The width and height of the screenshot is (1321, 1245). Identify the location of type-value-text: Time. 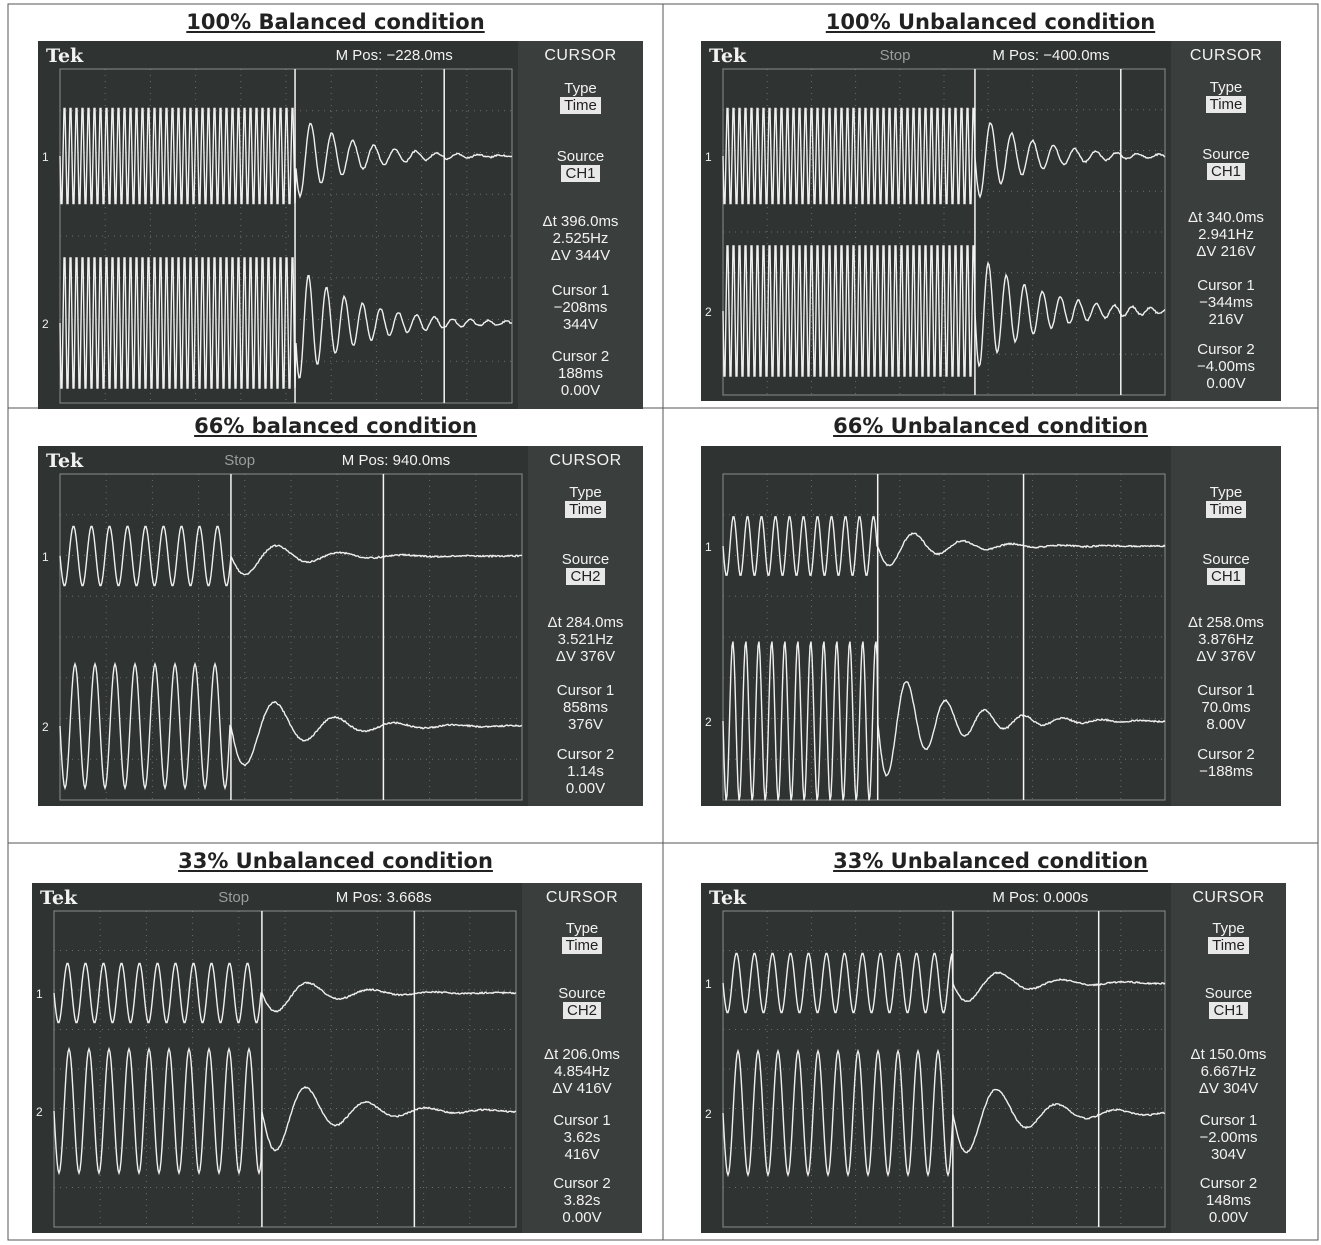
(1226, 104).